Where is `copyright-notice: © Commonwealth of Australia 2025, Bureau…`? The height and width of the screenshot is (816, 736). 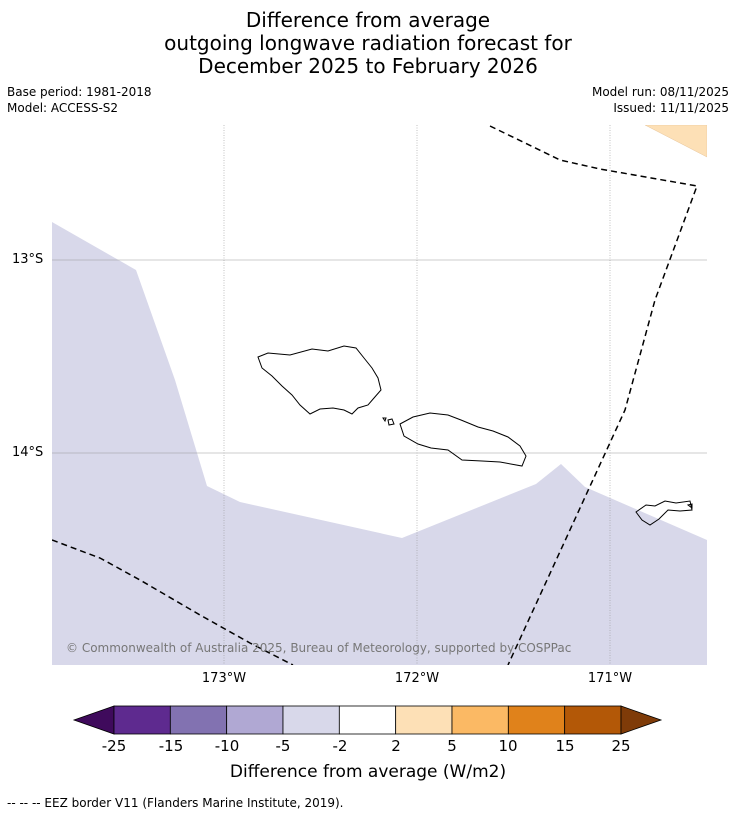 copyright-notice: © Commonwealth of Australia 2025, Bureau… is located at coordinates (319, 648).